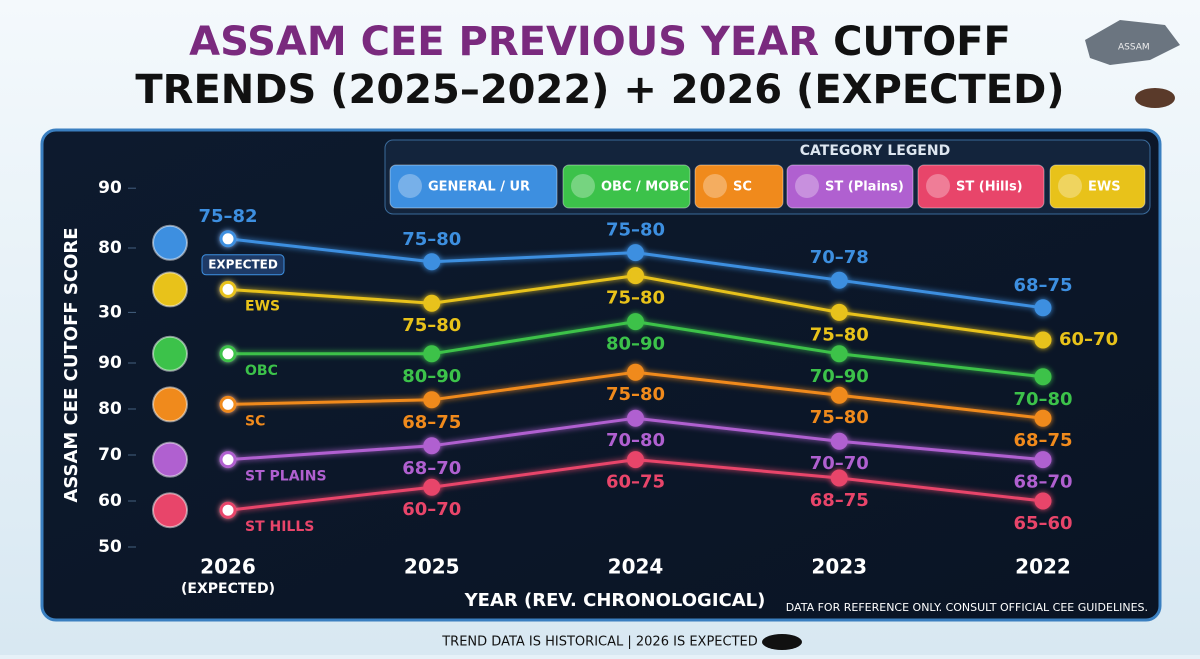 This screenshot has height=659, width=1200. What do you see at coordinates (839, 463) in the screenshot?
I see `value-label: 70–70` at bounding box center [839, 463].